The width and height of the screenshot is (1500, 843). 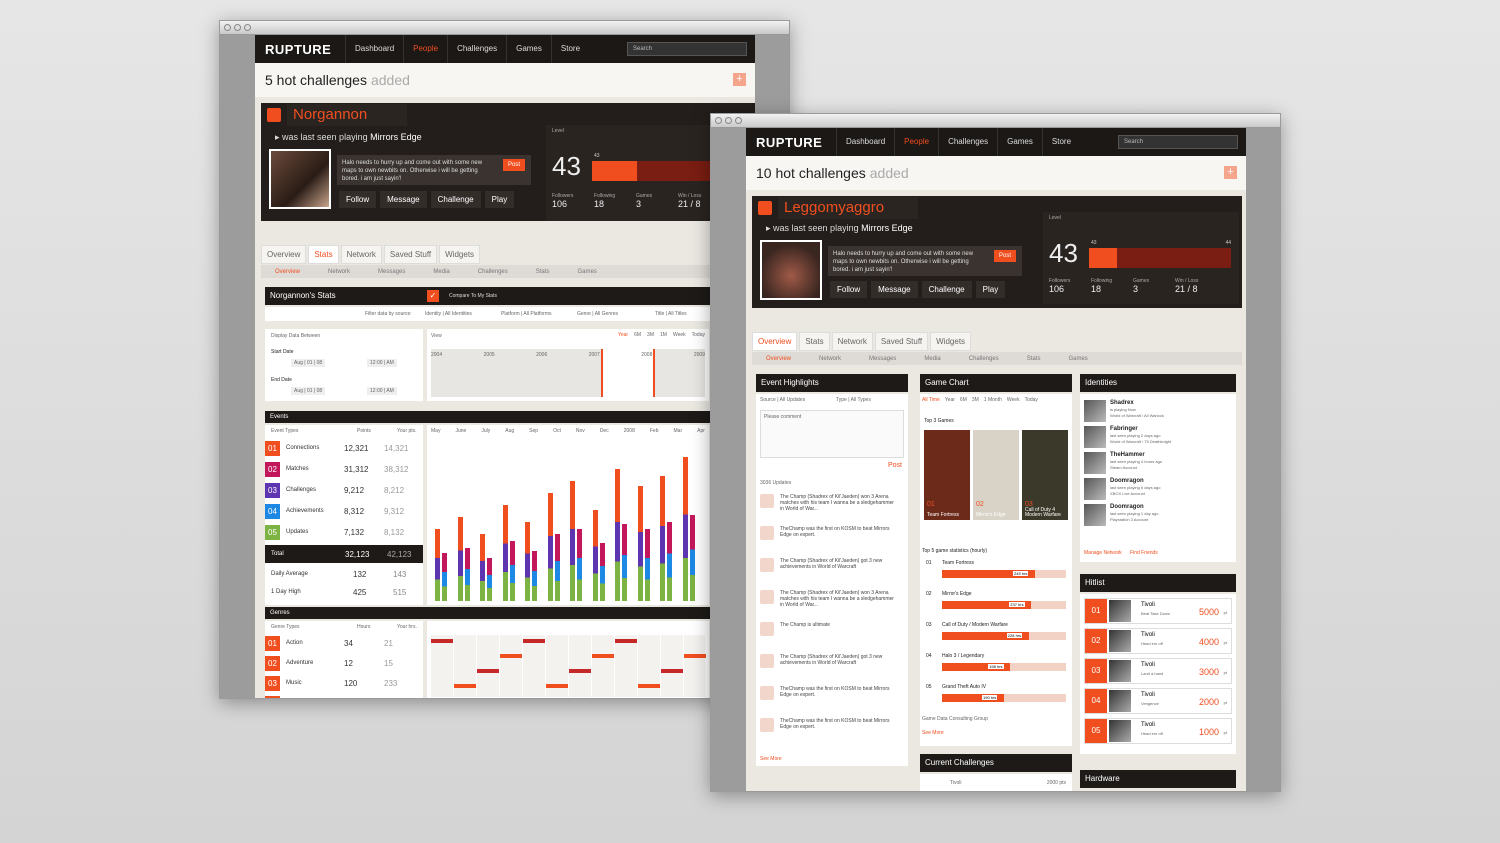 I want to click on profile-name: Leggomyaggro, so click(x=848, y=208).